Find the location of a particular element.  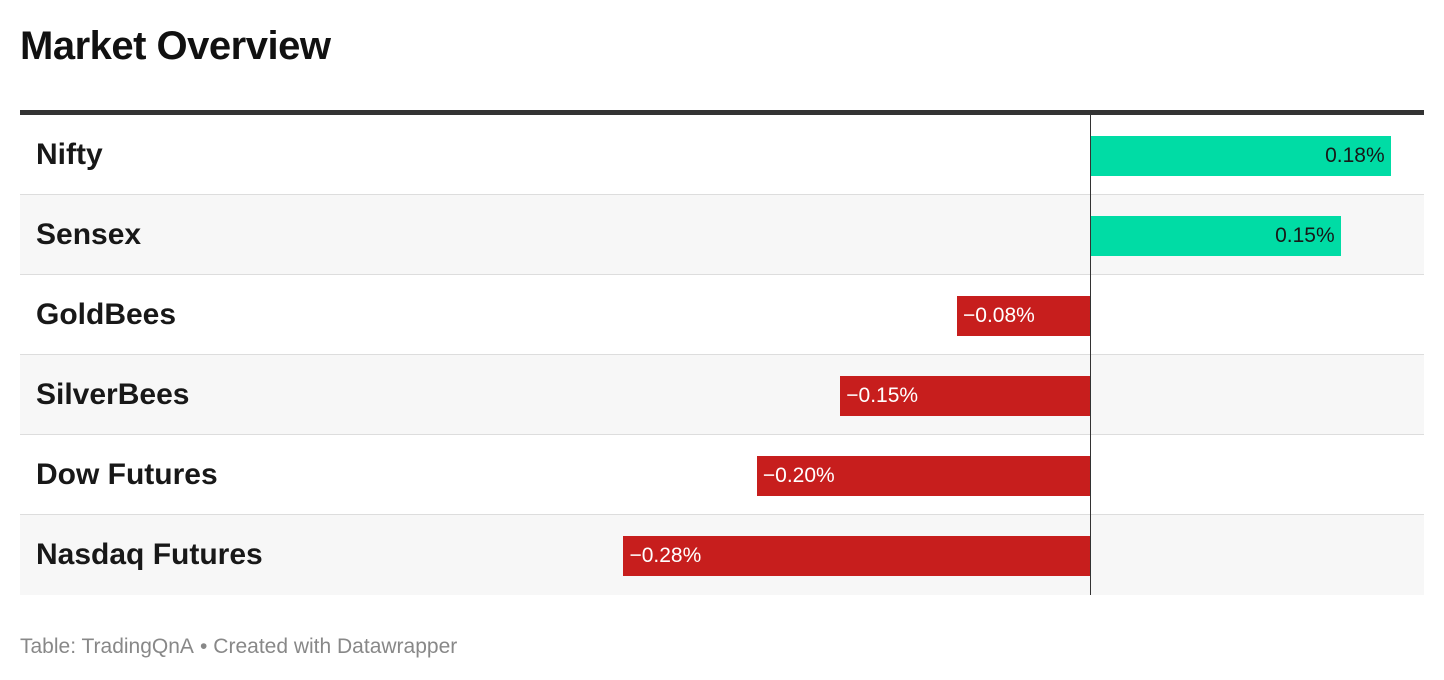

header-rule is located at coordinates (722, 112).